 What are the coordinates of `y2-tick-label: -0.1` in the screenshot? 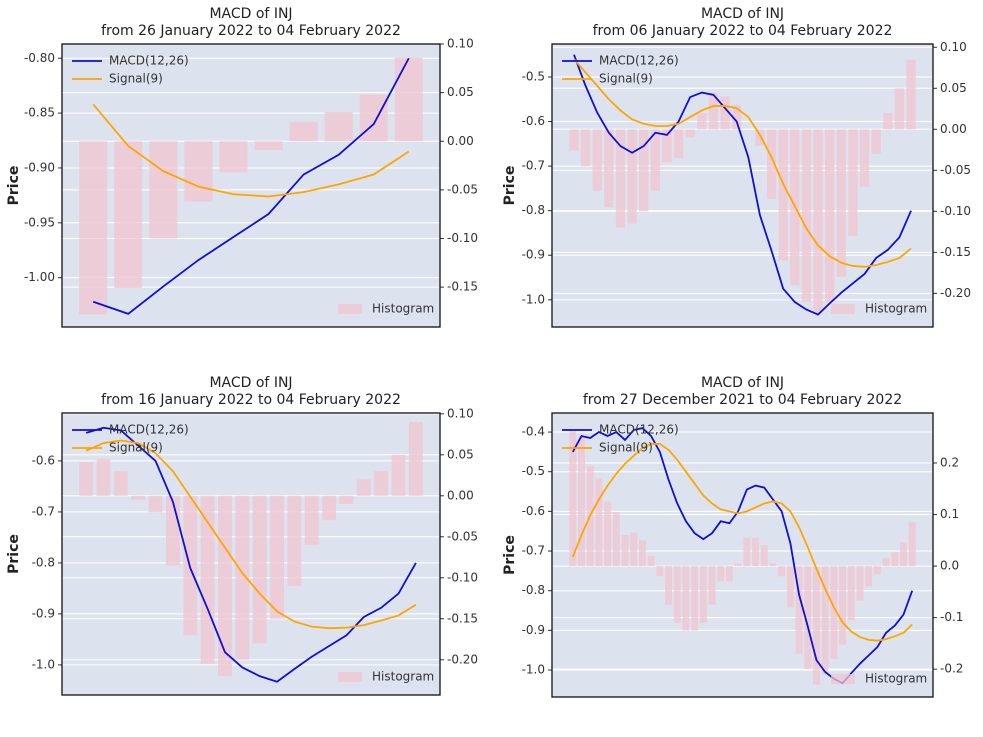 It's located at (951, 617).